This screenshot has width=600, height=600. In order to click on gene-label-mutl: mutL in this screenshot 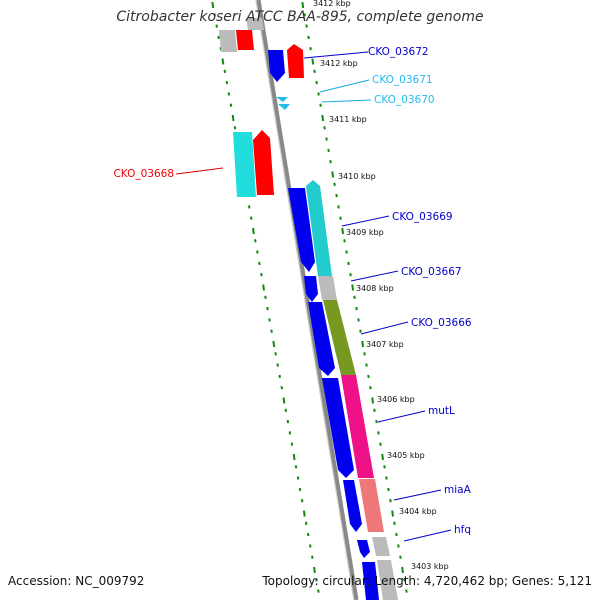, I will do `click(441, 411)`.